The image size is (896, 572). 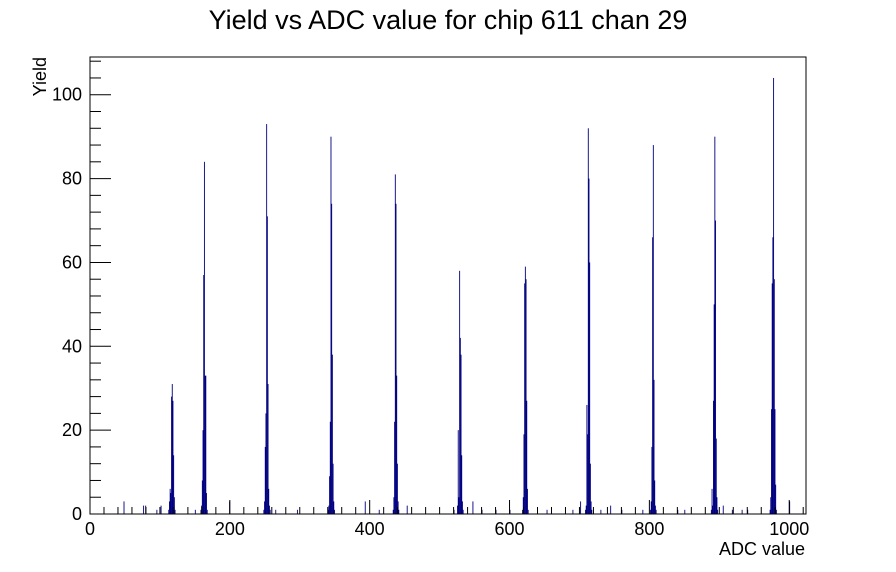 I want to click on x-tick-label: 800, so click(x=649, y=529).